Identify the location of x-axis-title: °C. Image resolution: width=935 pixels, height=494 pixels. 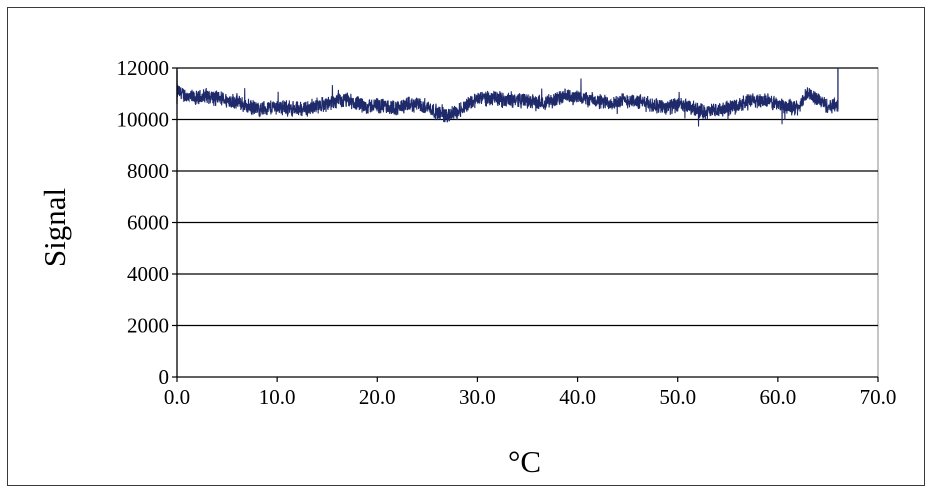
(524, 461).